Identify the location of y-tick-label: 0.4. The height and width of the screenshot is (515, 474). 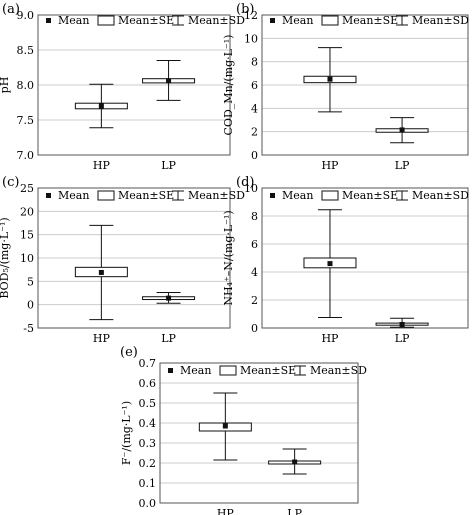
(148, 423).